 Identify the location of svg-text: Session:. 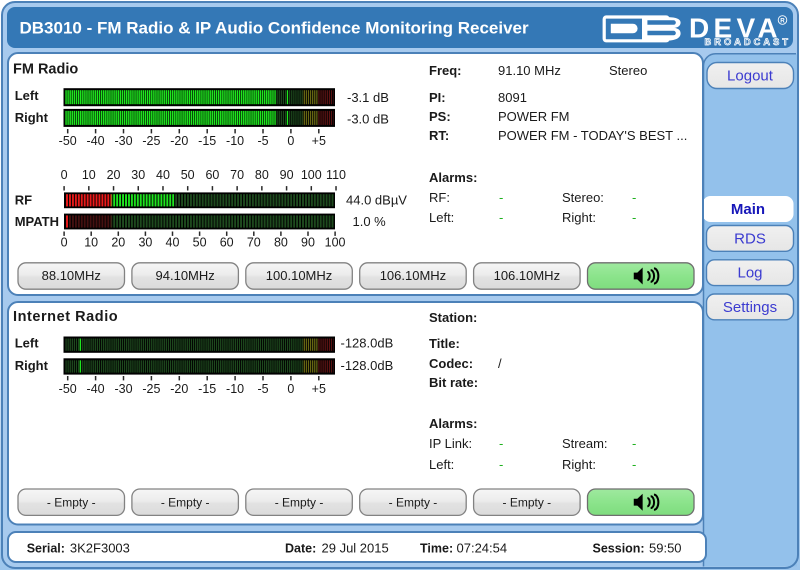
(619, 549).